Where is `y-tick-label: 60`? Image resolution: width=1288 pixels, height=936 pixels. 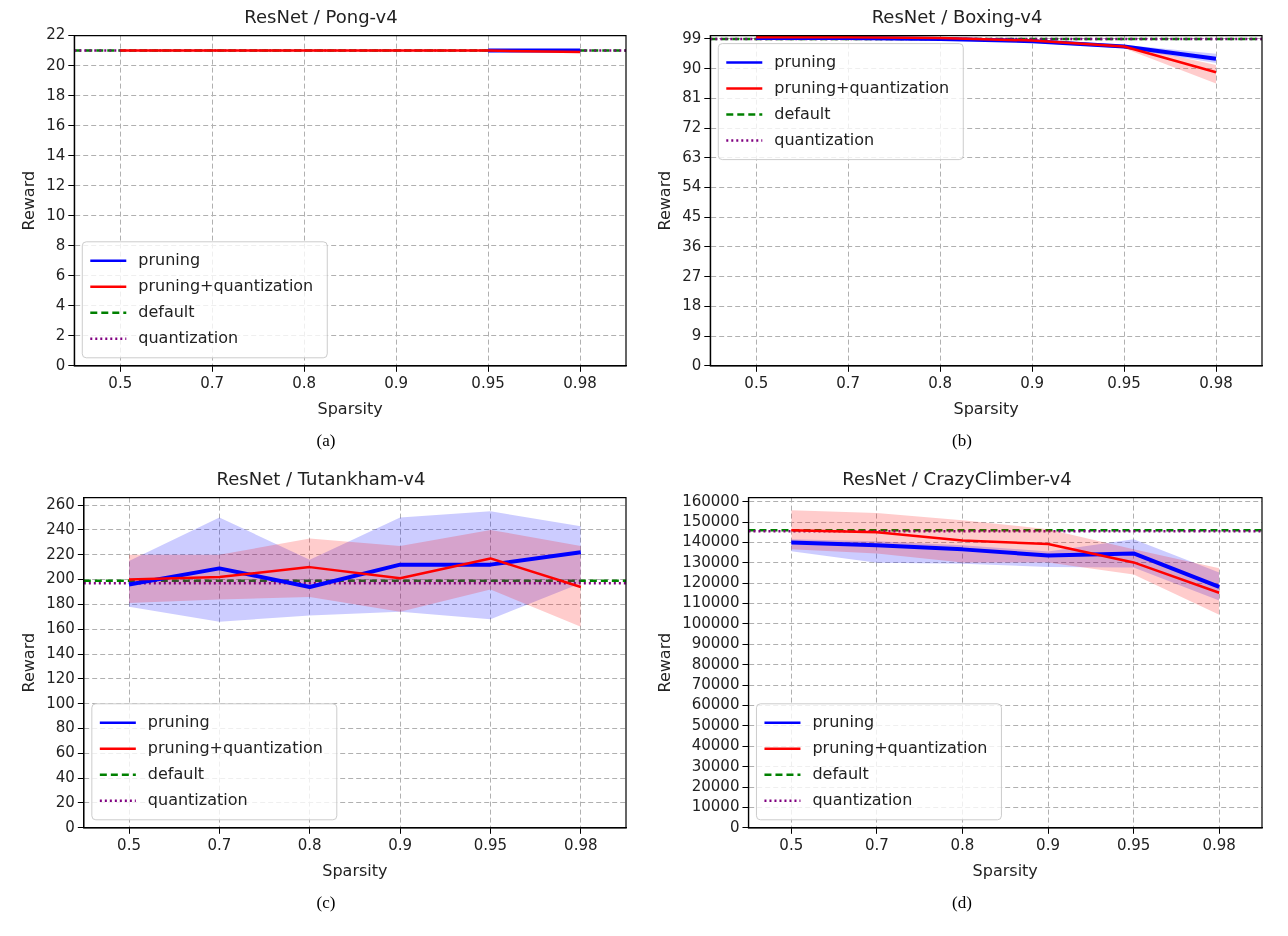
y-tick-label: 60 is located at coordinates (65, 752).